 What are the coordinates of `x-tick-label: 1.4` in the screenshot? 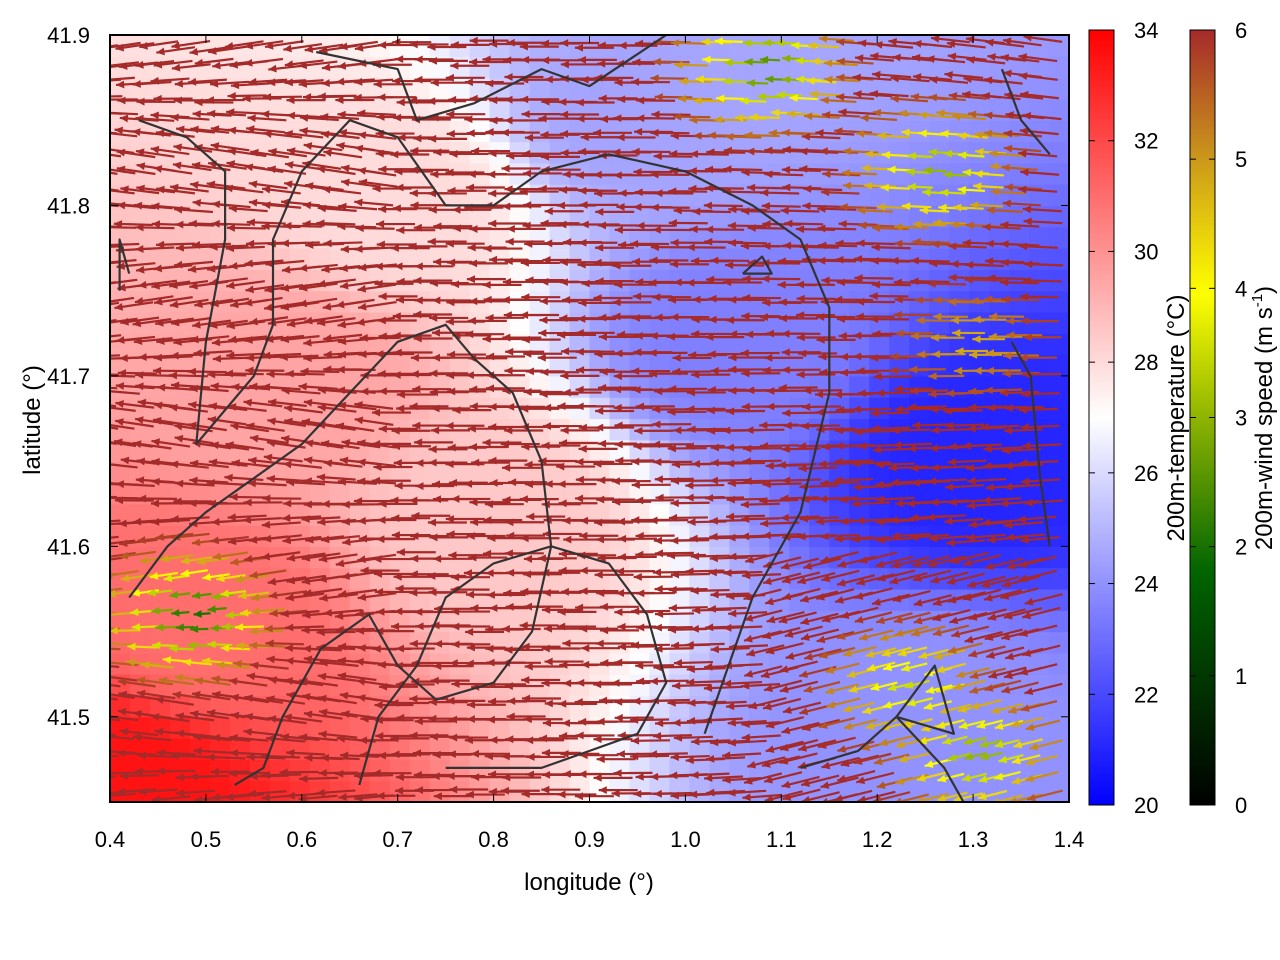 It's located at (1069, 839).